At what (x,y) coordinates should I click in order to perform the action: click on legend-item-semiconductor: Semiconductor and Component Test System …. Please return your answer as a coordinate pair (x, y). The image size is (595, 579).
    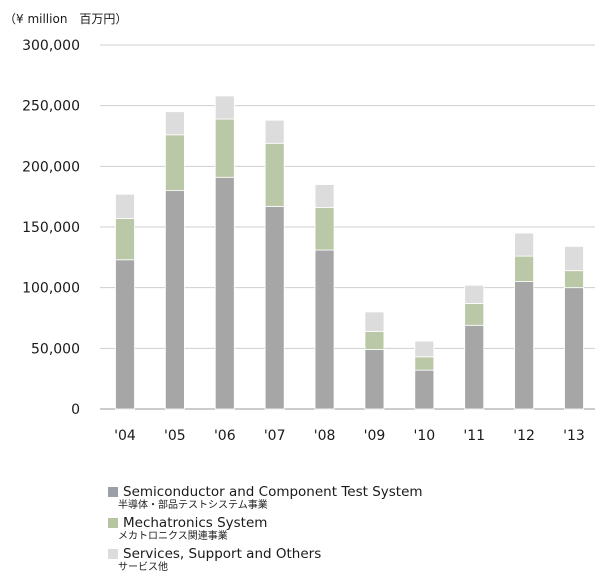
    Looking at the image, I should click on (265, 498).